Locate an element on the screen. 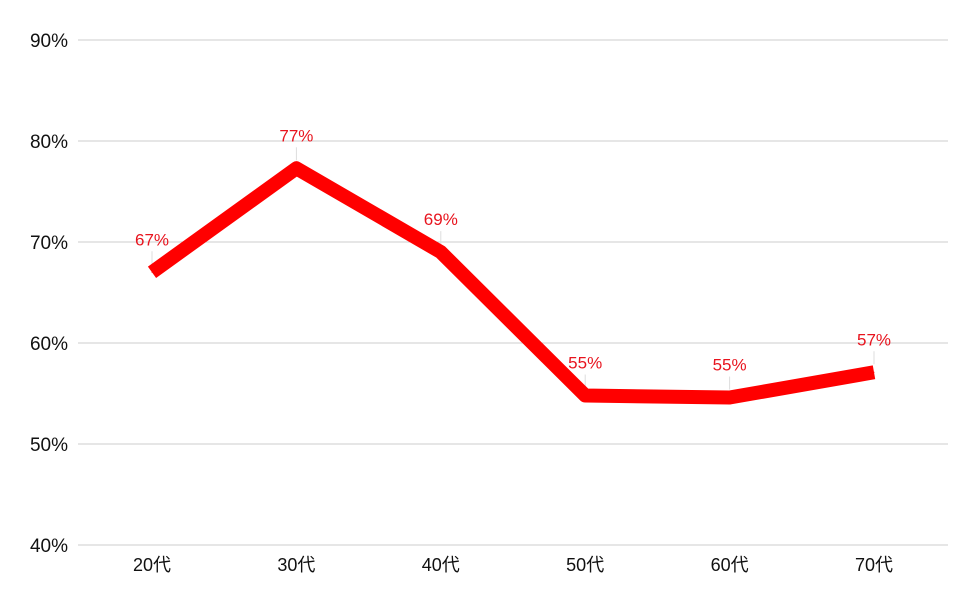 The height and width of the screenshot is (605, 978). y-tick-label: 70% is located at coordinates (49, 243).